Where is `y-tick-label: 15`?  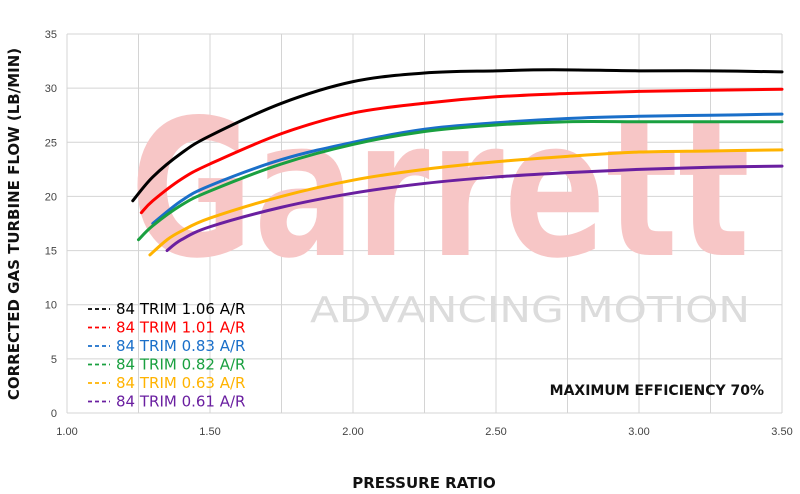
y-tick-label: 15 is located at coordinates (51, 252).